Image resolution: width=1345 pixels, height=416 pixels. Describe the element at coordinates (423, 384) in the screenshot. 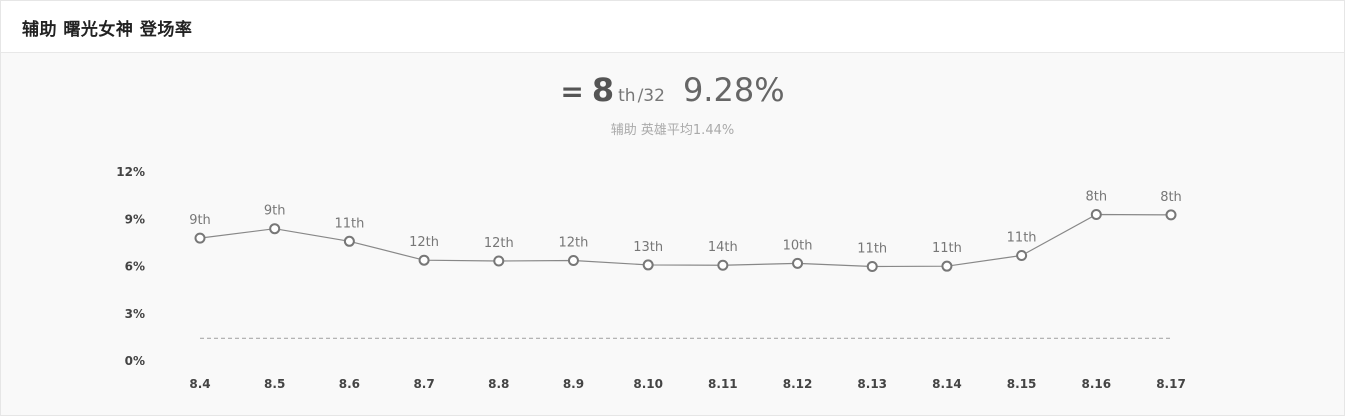

I see `x-tick-label: 8.7` at that location.